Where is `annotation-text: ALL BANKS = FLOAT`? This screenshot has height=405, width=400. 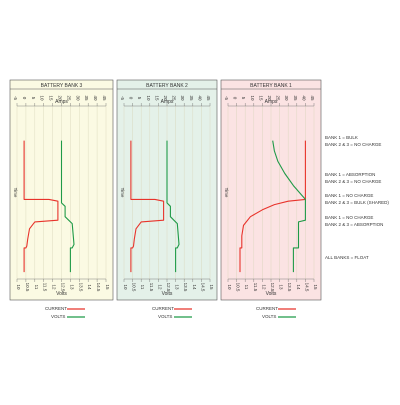 annotation-text: ALL BANKS = FLOAT is located at coordinates (347, 257).